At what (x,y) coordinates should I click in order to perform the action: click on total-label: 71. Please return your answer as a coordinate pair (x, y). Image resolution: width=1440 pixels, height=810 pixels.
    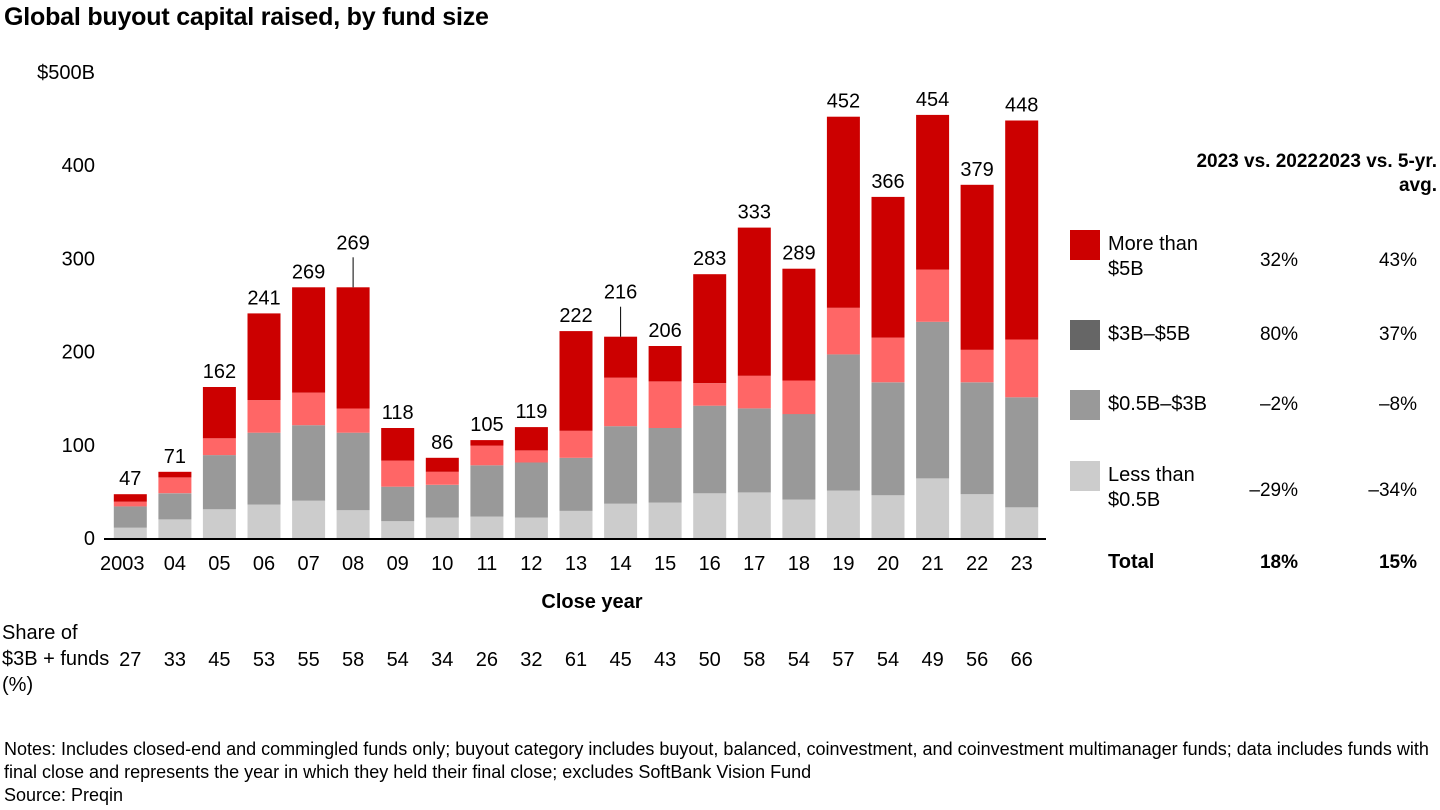
    Looking at the image, I should click on (175, 457).